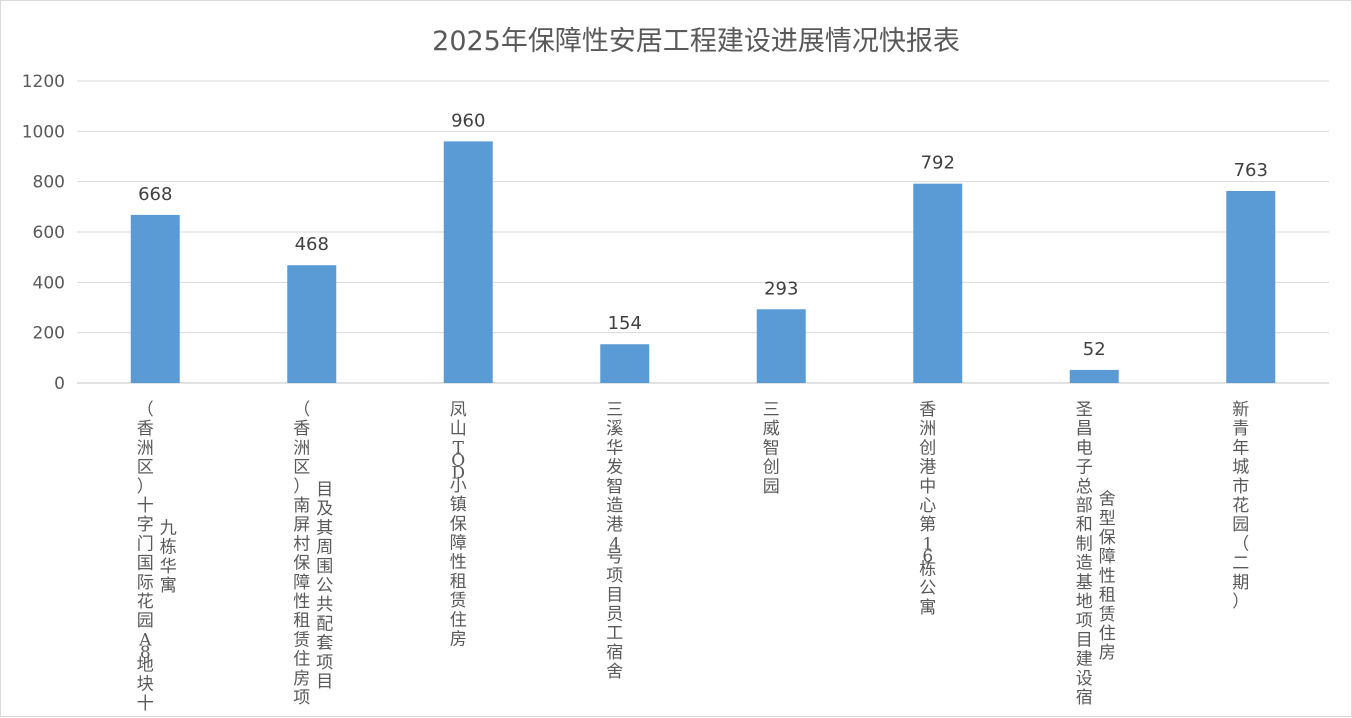 The width and height of the screenshot is (1352, 718). What do you see at coordinates (468, 120) in the screenshot?
I see `data-label: 960` at bounding box center [468, 120].